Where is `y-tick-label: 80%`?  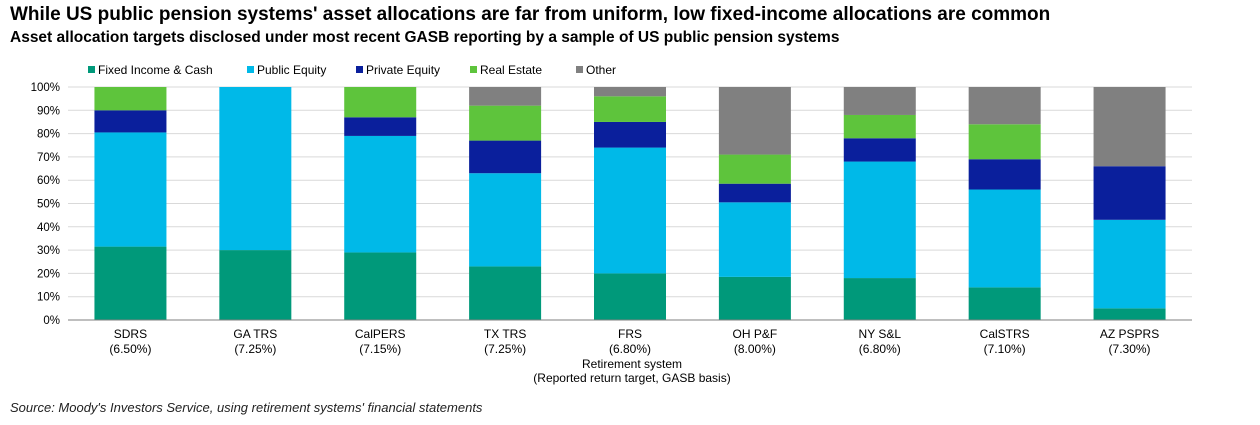
y-tick-label: 80% is located at coordinates (48, 135).